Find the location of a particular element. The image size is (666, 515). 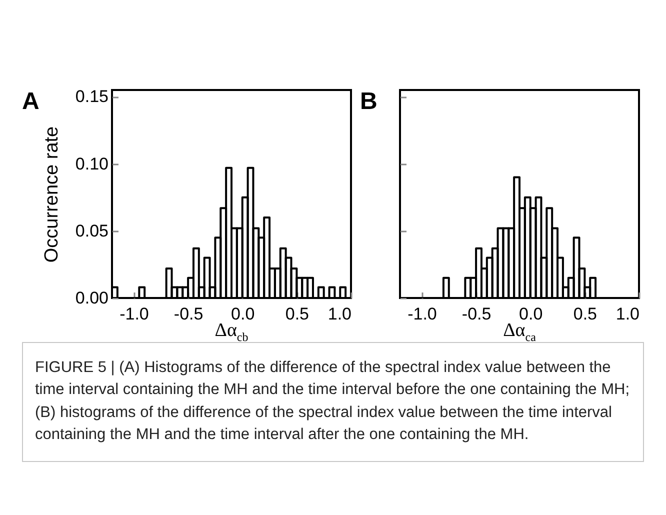

text: B is located at coordinates (369, 101).